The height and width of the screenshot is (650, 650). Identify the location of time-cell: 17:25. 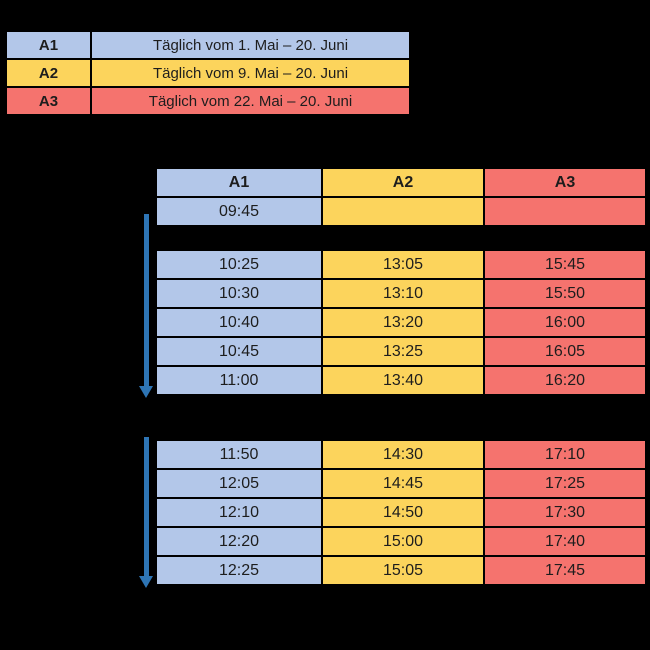
(565, 483).